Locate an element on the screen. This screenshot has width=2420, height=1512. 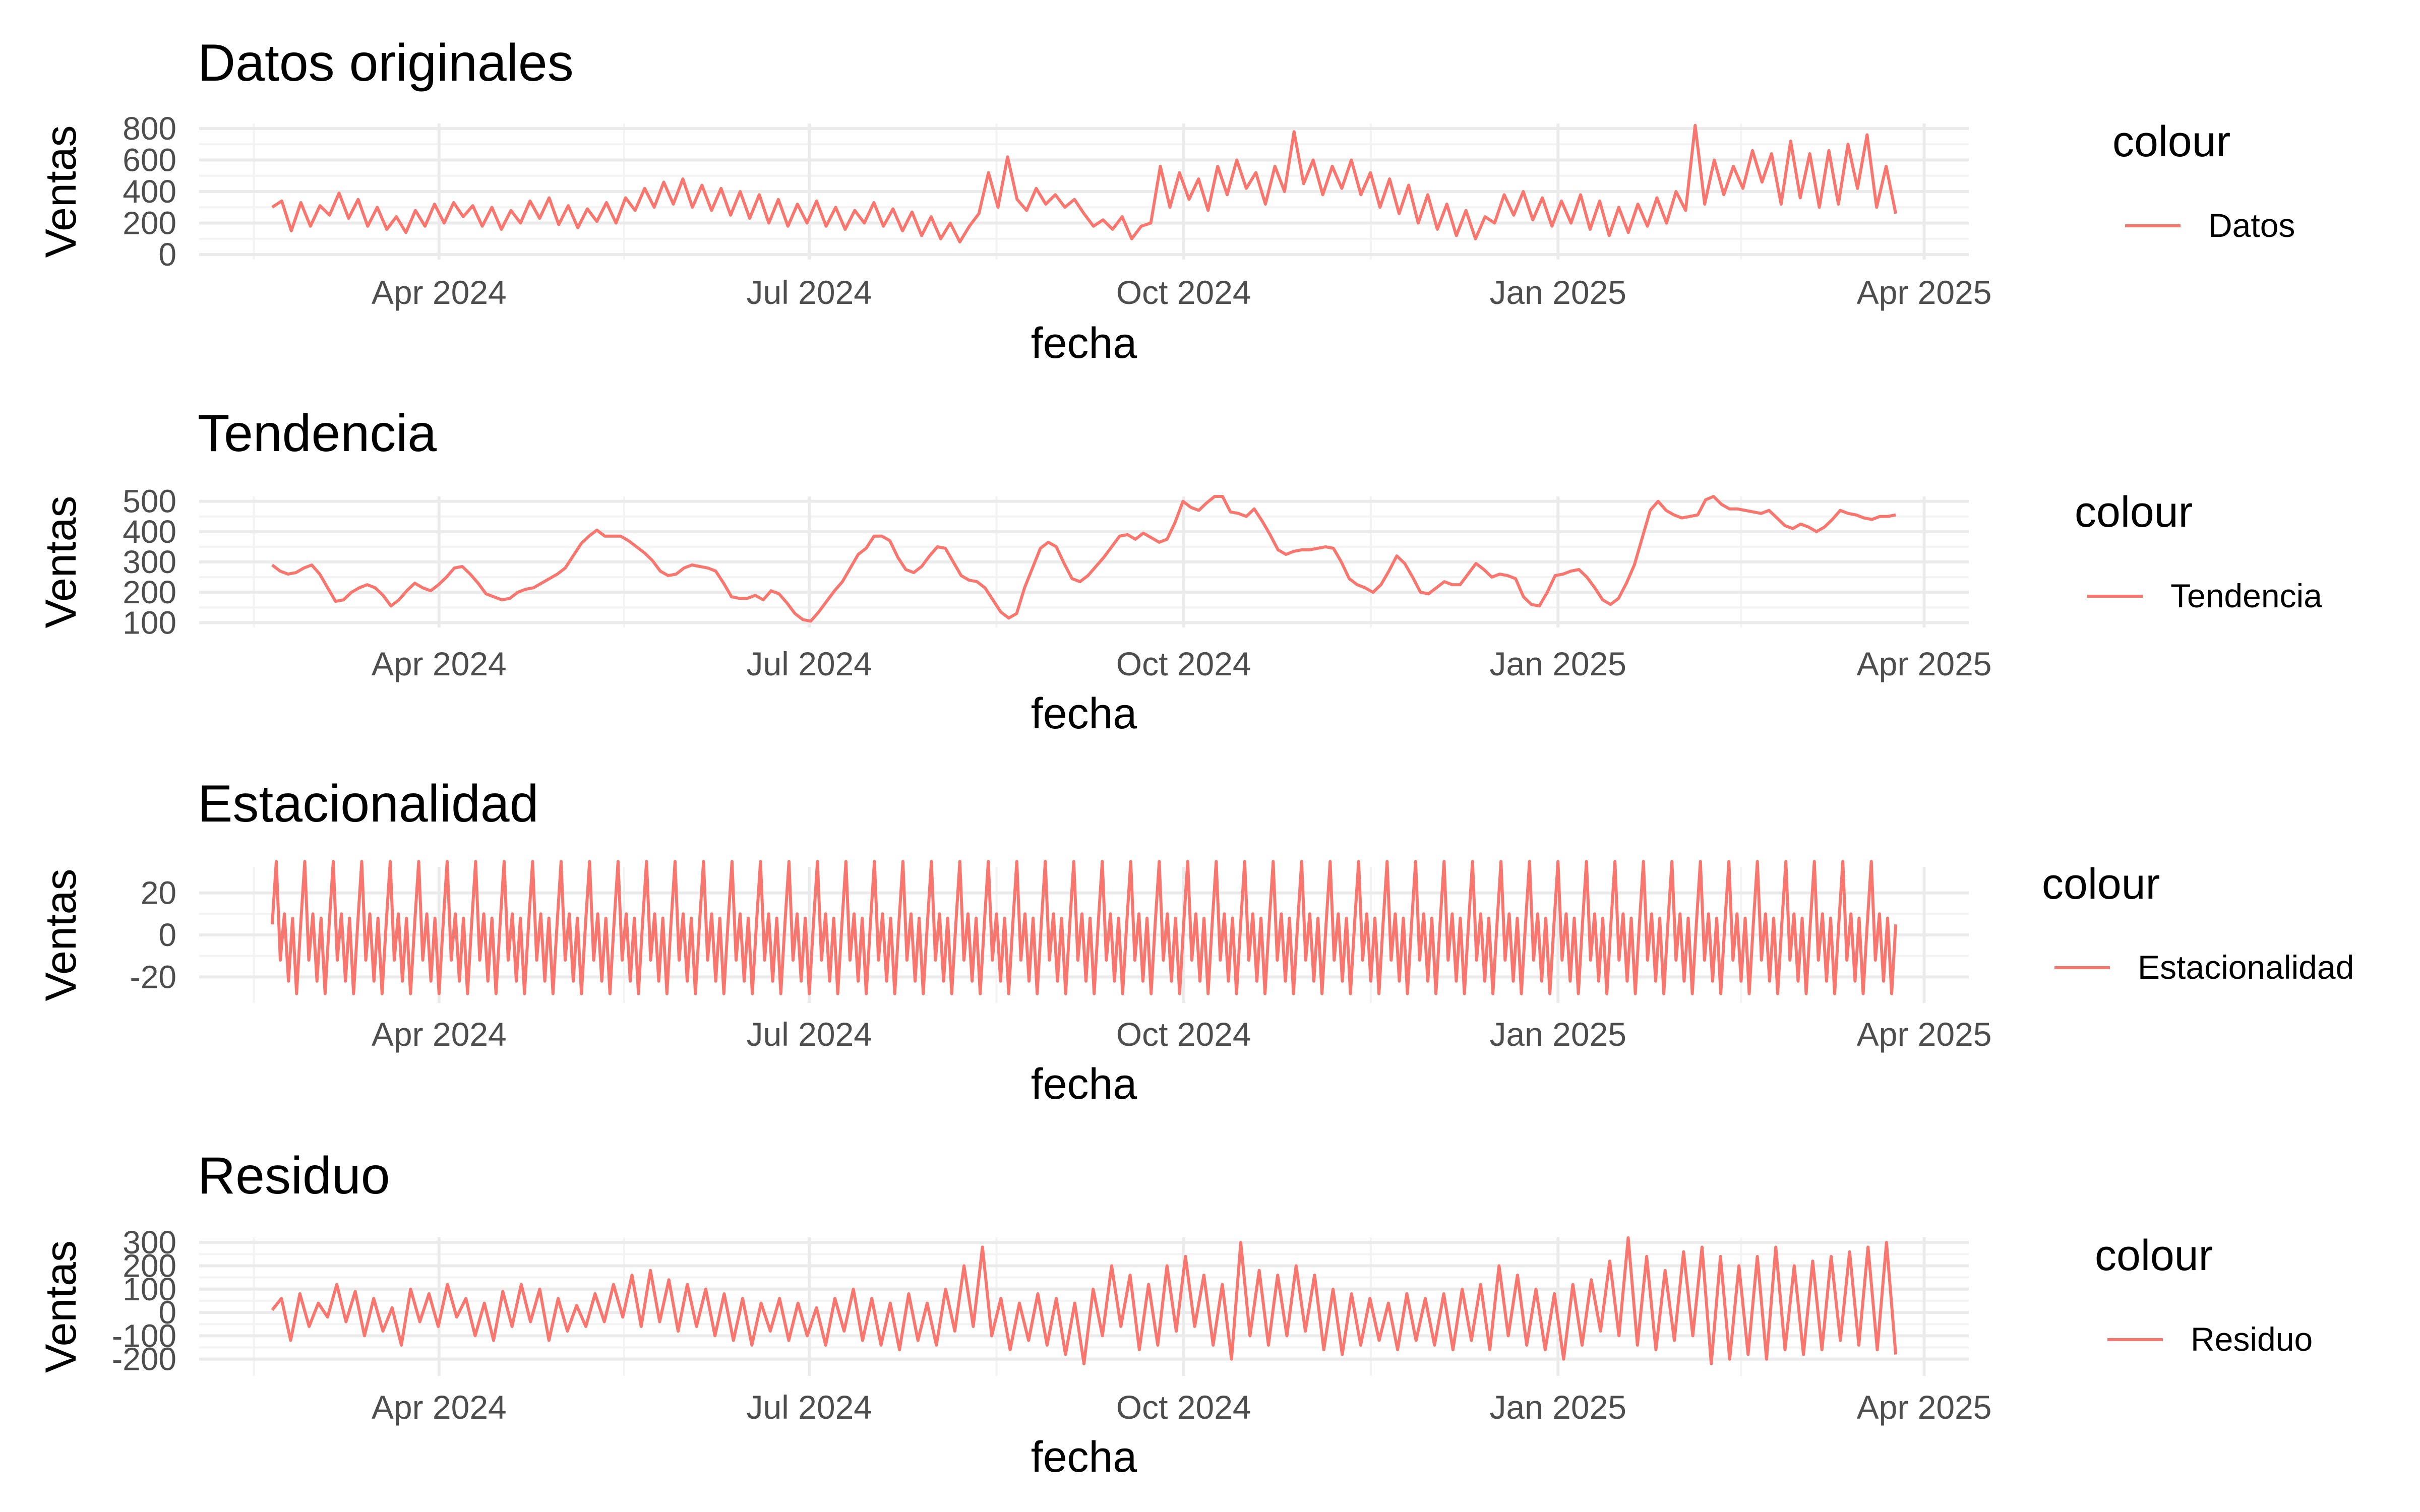
legend-label: Datos is located at coordinates (2251, 225).